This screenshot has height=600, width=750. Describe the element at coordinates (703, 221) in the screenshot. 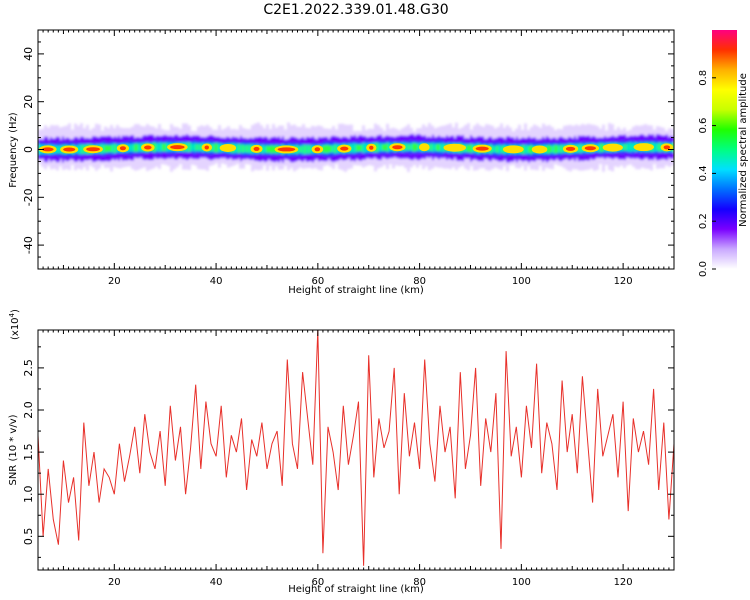

I see `colorbar-tick-label: 0.2` at that location.